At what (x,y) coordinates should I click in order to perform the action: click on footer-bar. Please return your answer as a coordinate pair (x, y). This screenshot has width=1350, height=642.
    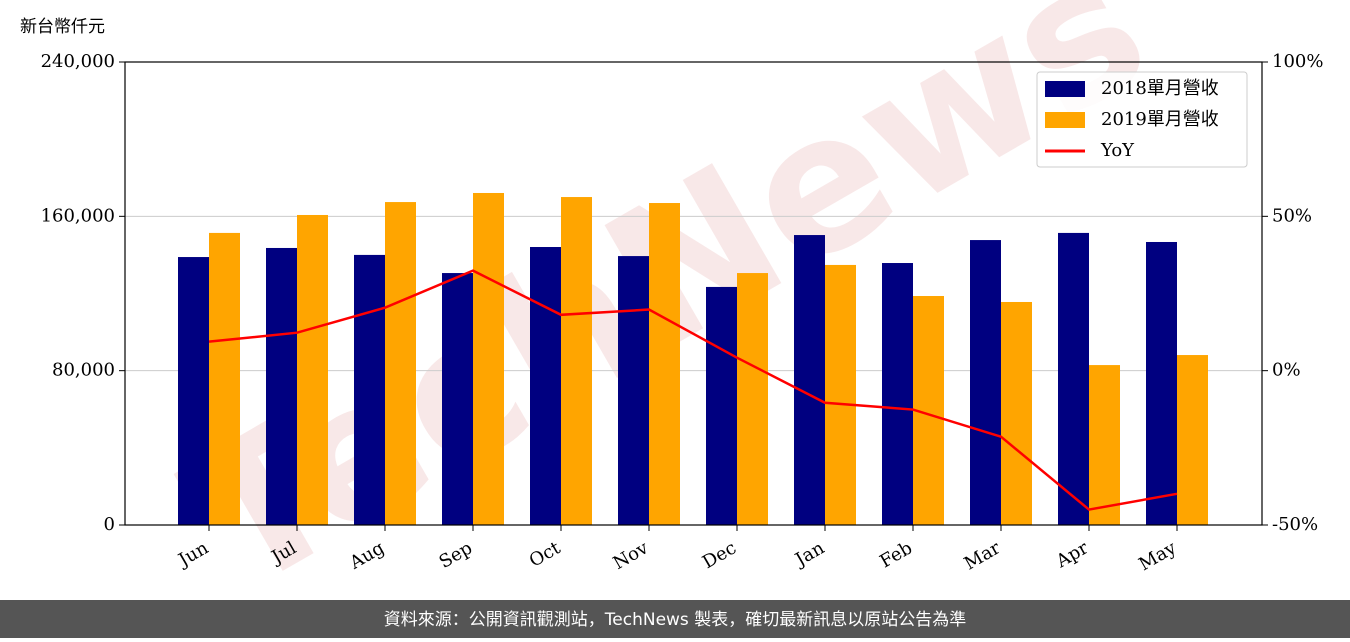
    Looking at the image, I should click on (675, 619).